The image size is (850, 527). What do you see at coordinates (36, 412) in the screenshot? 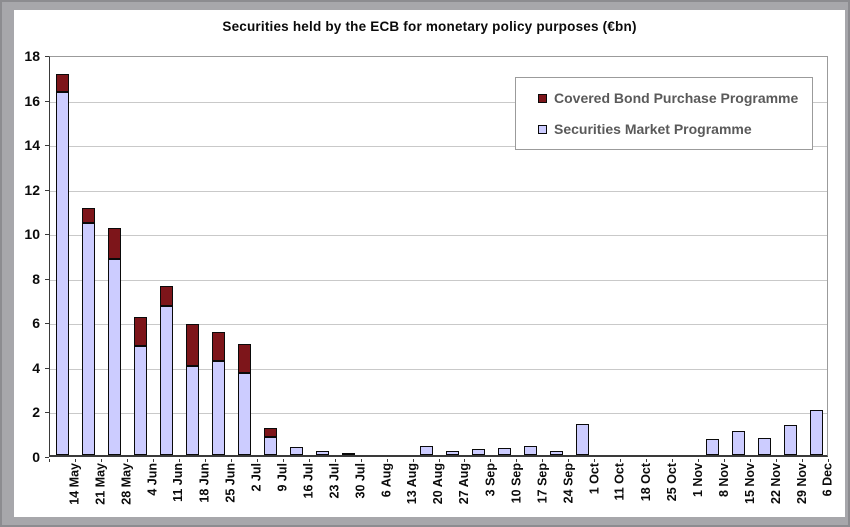
I see `y-axis-label: 2` at bounding box center [36, 412].